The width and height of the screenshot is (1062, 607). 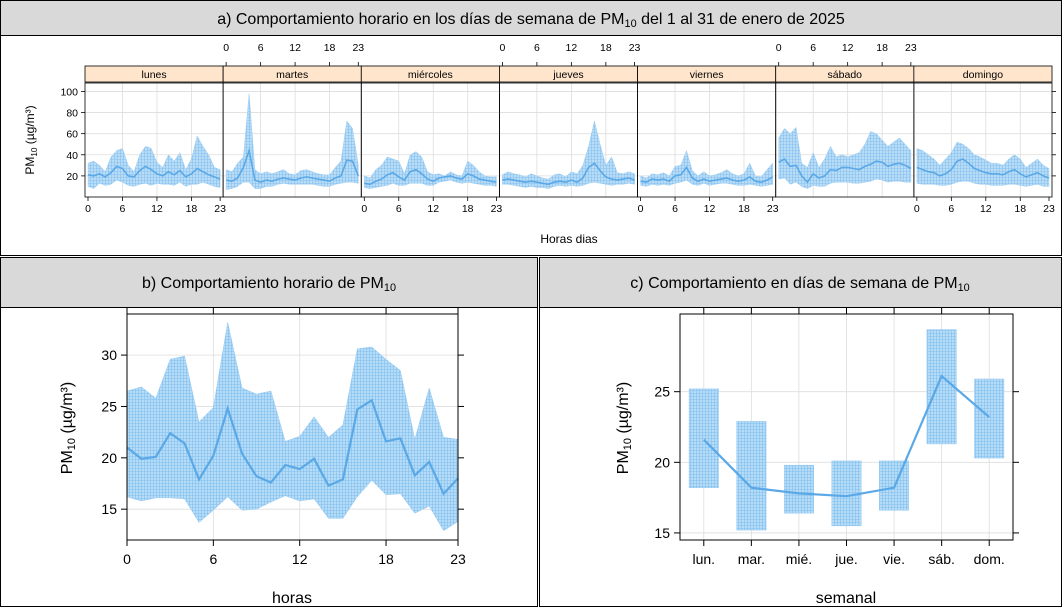 I want to click on line-viernes, so click(x=707, y=174).